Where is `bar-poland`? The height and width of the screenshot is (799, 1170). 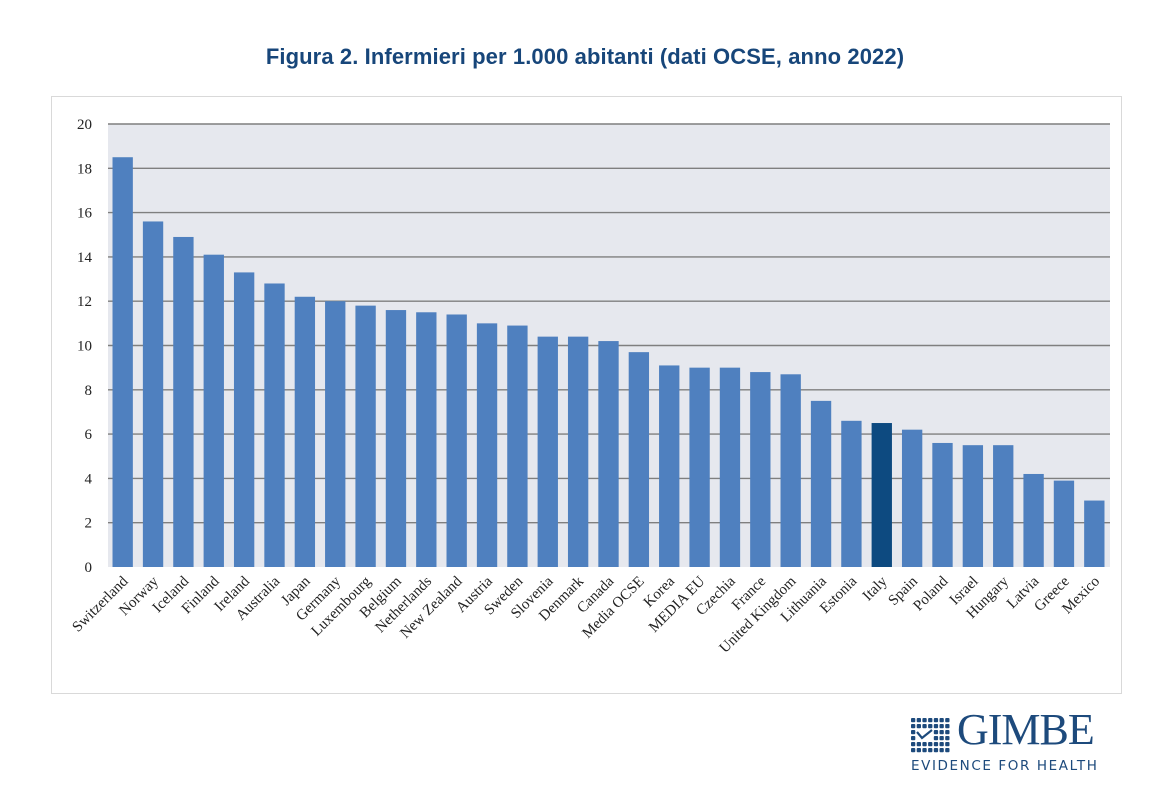 bar-poland is located at coordinates (942, 504).